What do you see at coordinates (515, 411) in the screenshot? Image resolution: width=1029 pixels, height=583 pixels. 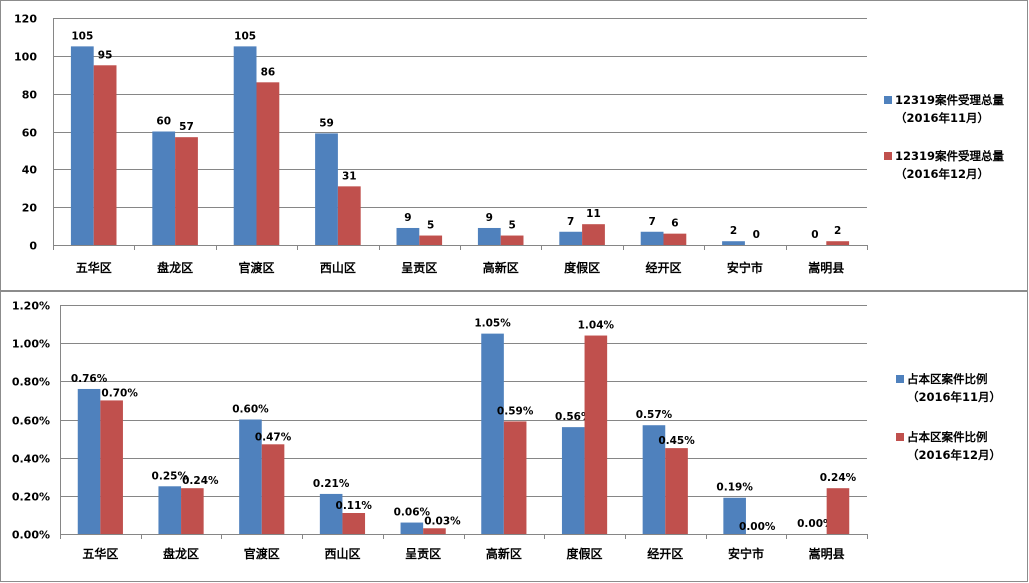 I see `data-label: 0.59%` at bounding box center [515, 411].